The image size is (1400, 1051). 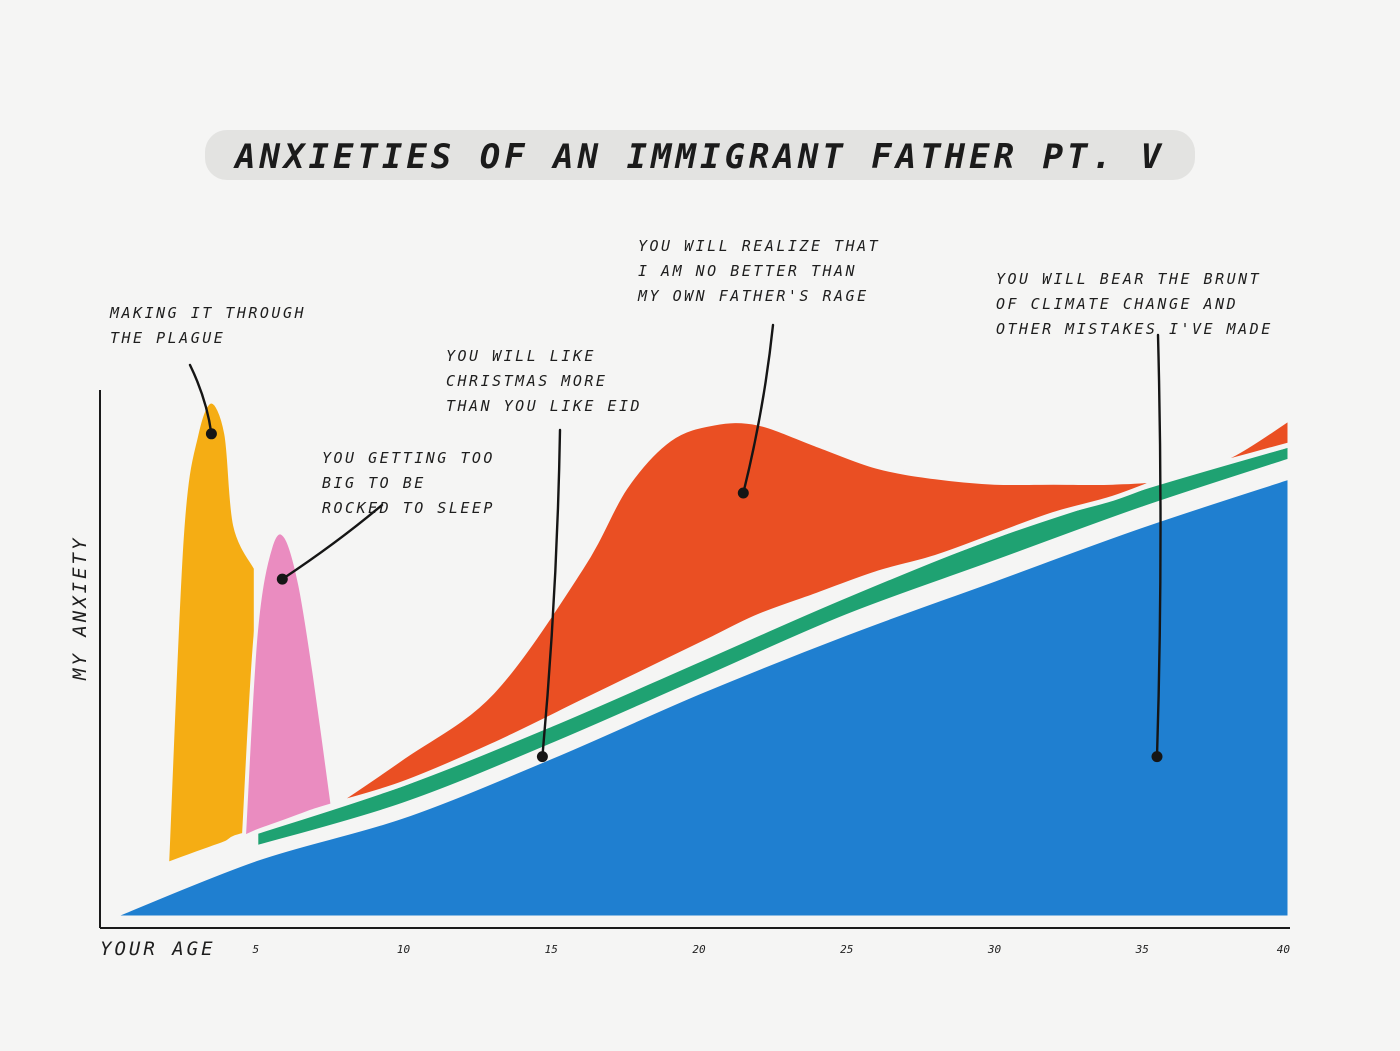 I want to click on y-axis-label: MY ANXIETY, so click(x=80, y=608).